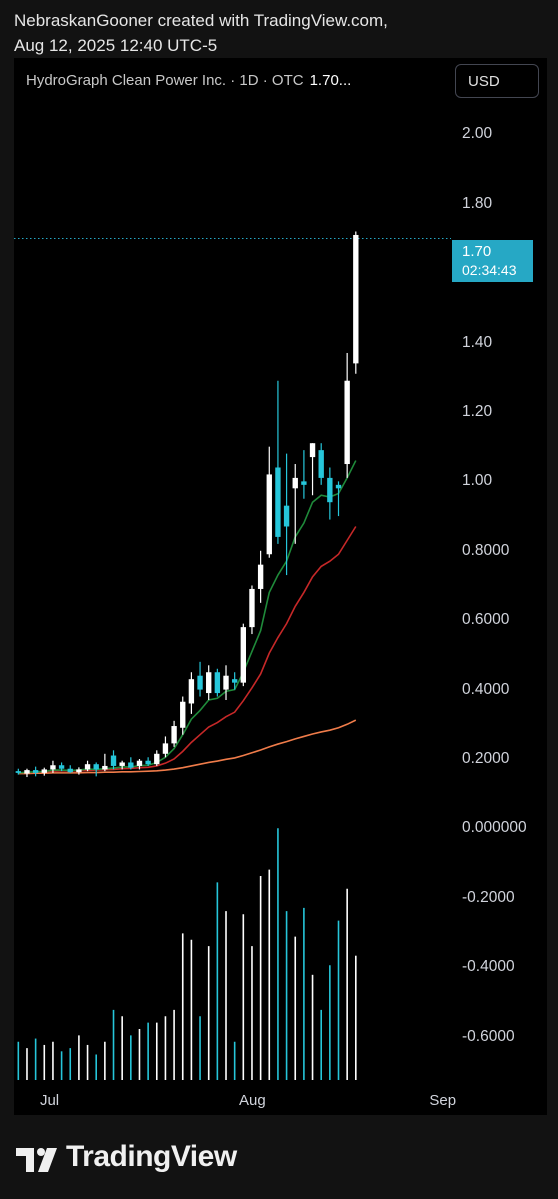 This screenshot has width=558, height=1199. Describe the element at coordinates (492, 261) in the screenshot. I see `last-price-tag: 1.70 02:34:43` at that location.